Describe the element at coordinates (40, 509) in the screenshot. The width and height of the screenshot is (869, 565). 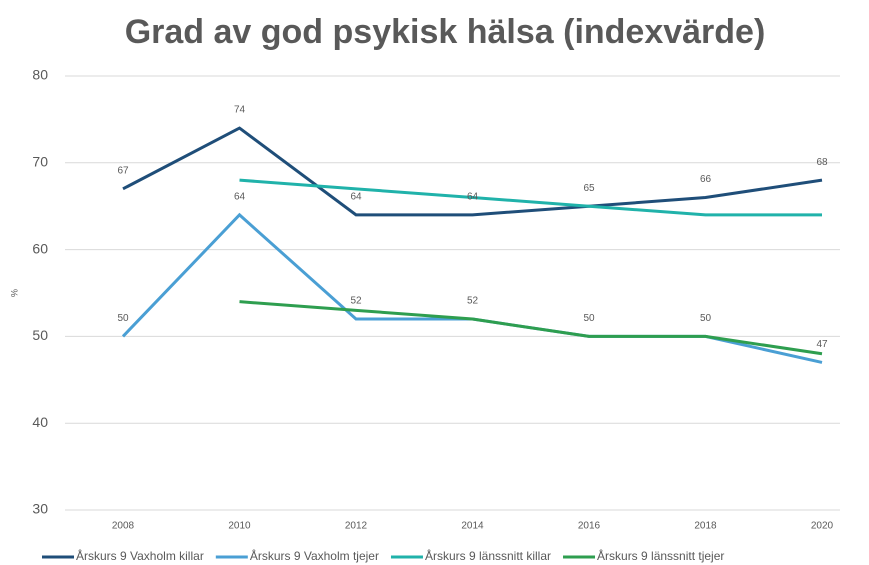
I see `y-tick-label: 30` at that location.